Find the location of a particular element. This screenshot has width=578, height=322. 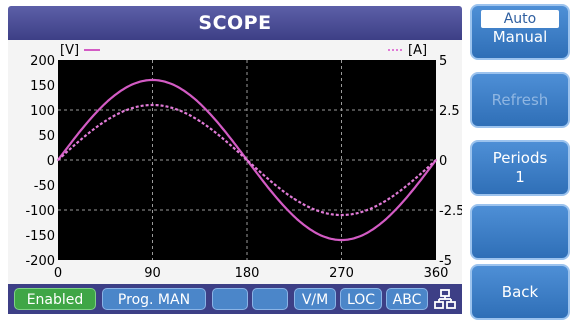

right-axis-tick-label: 5 is located at coordinates (443, 61).